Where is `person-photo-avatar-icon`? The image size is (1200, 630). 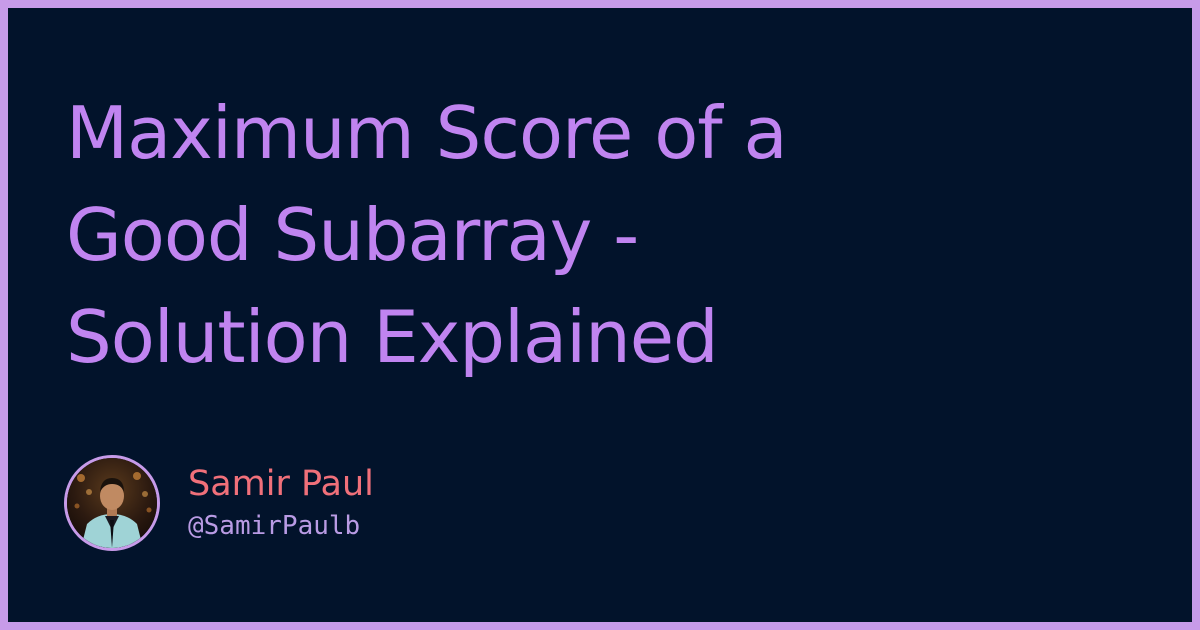 person-photo-avatar-icon is located at coordinates (112, 503).